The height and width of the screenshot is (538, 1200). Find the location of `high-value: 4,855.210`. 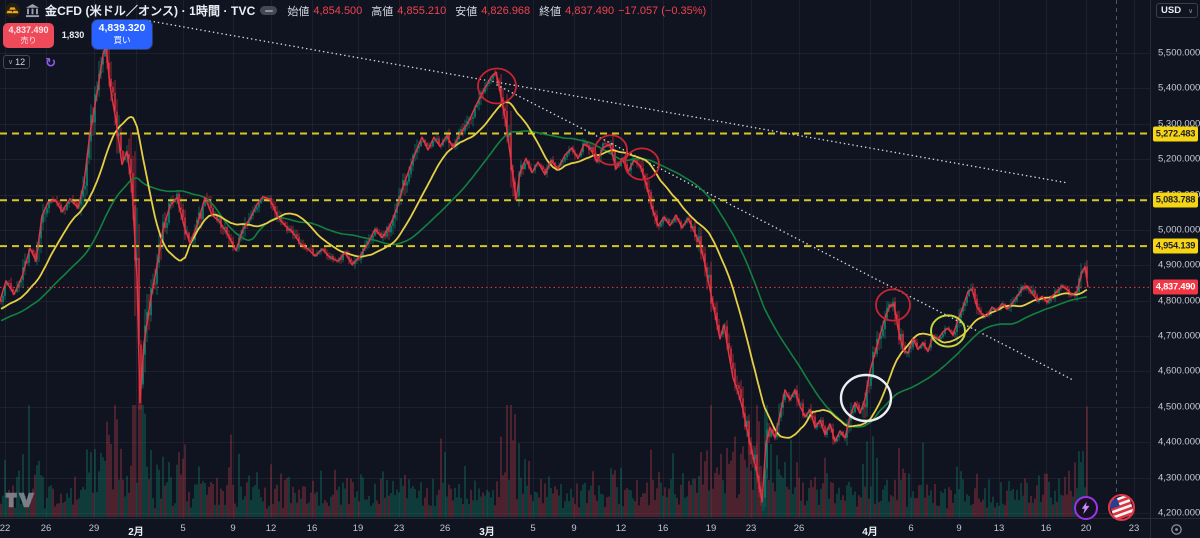

high-value: 4,855.210 is located at coordinates (422, 10).